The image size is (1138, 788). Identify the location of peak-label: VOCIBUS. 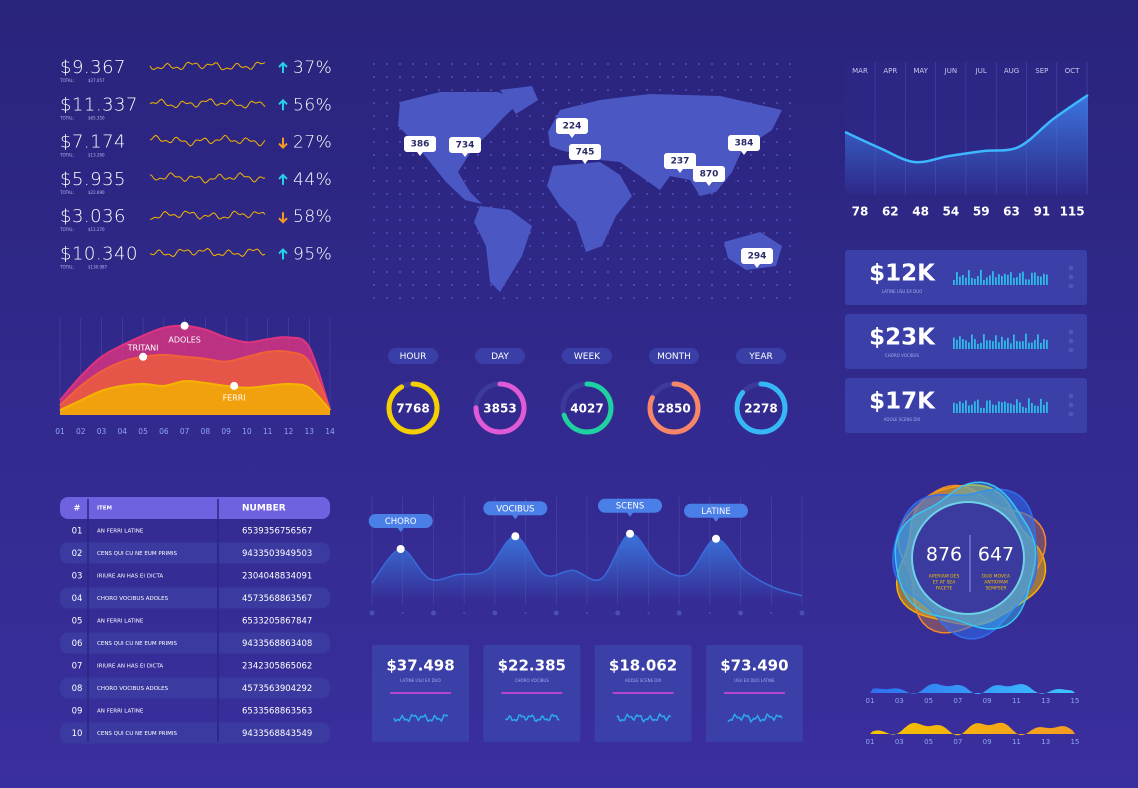
(515, 509).